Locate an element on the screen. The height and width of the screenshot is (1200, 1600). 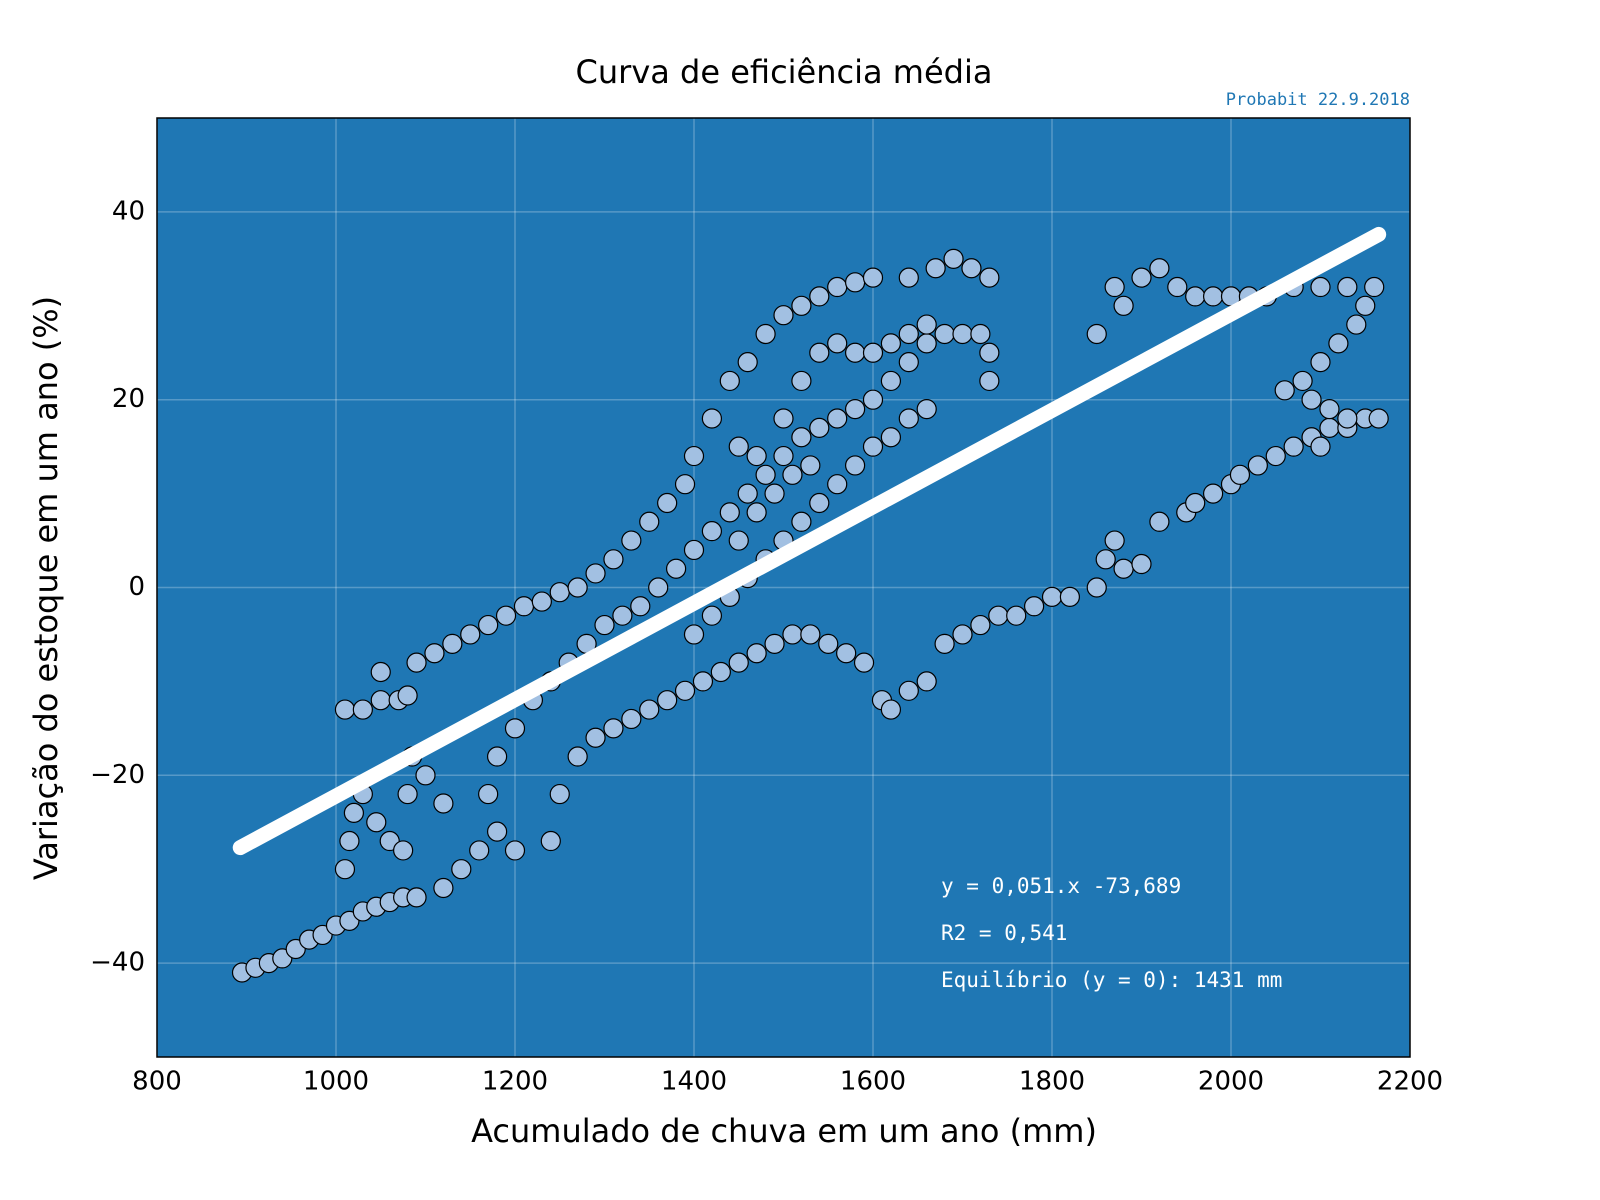
x-tick-label: 2000 is located at coordinates (1231, 1082).